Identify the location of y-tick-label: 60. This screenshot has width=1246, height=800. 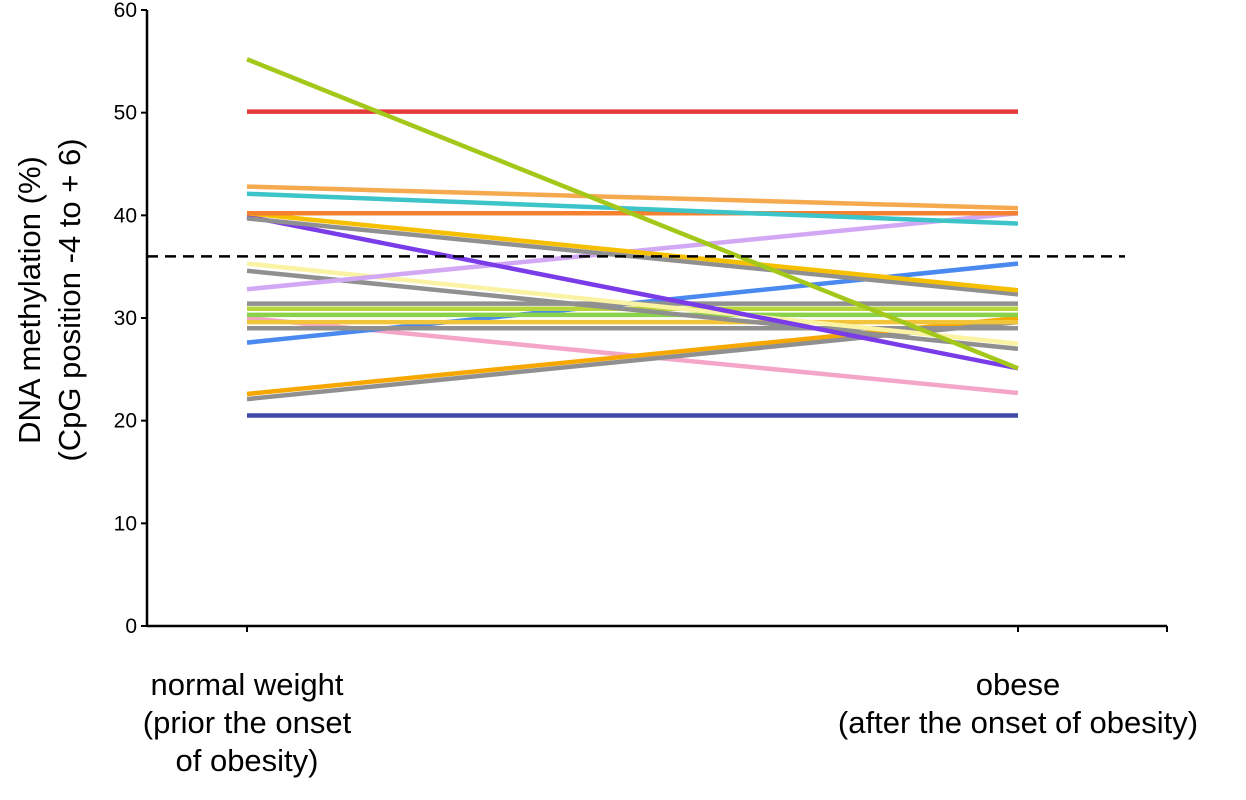
(125, 11).